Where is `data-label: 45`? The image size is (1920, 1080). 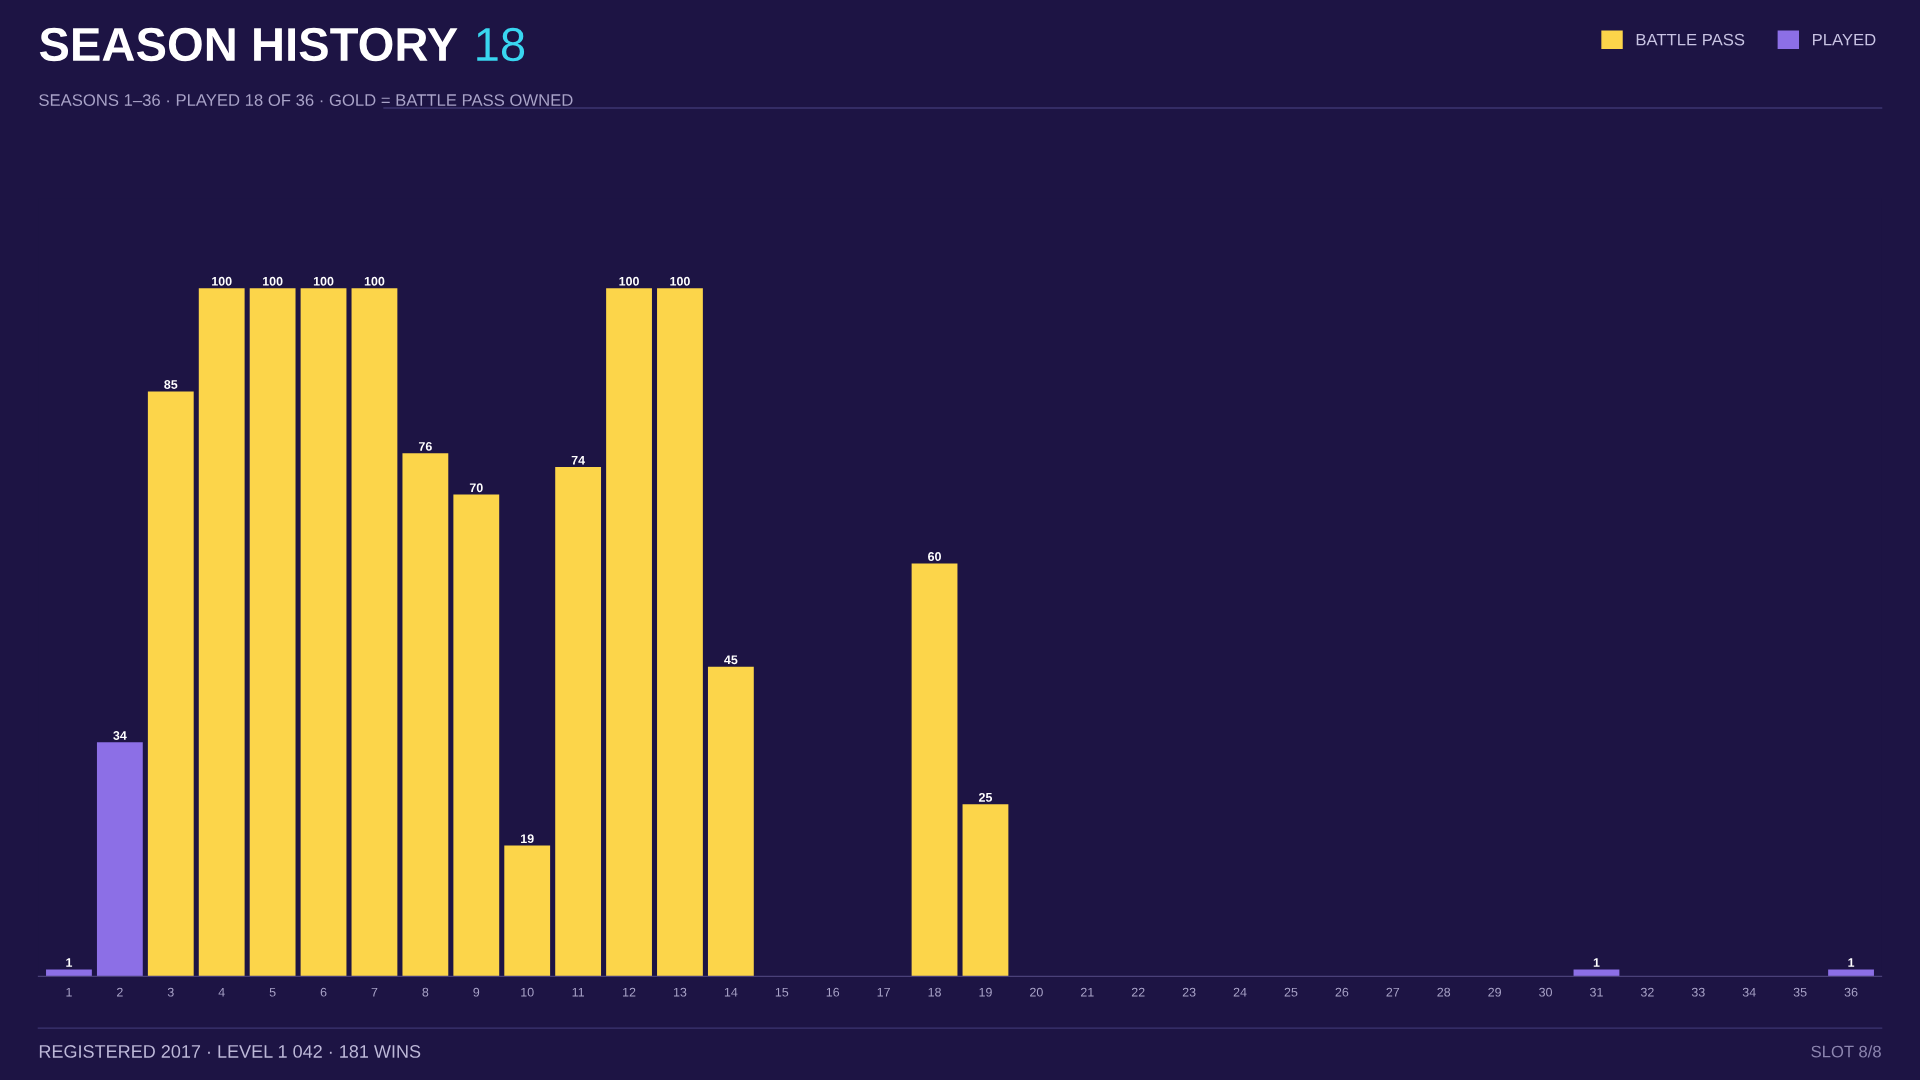 data-label: 45 is located at coordinates (731, 660).